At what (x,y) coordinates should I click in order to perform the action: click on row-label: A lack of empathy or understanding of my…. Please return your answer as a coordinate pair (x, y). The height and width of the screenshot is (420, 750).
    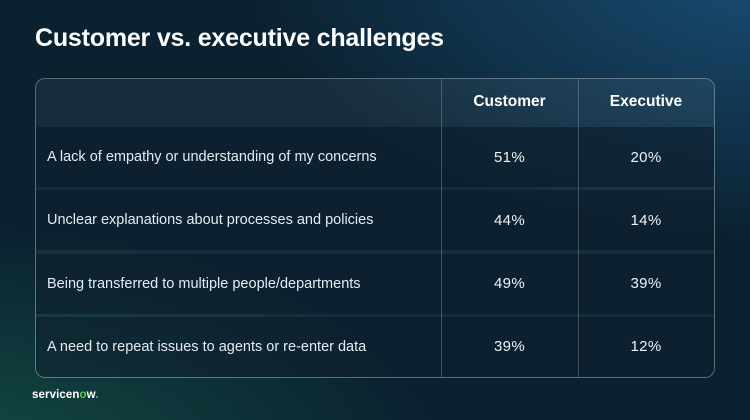
    Looking at the image, I should click on (212, 157).